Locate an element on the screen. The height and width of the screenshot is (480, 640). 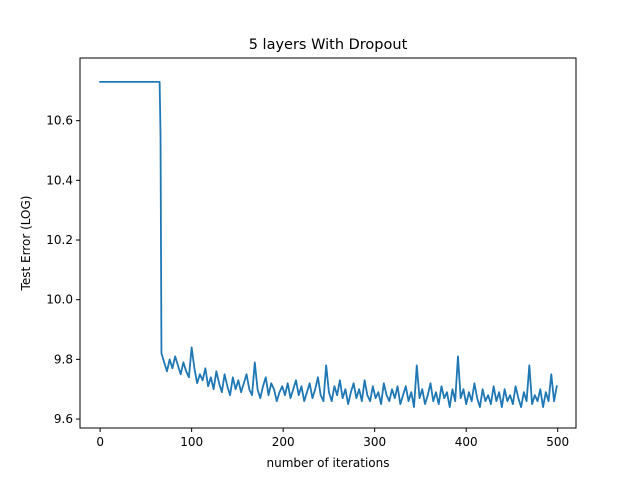
y-tick-label: 10.0 is located at coordinates (59, 300).